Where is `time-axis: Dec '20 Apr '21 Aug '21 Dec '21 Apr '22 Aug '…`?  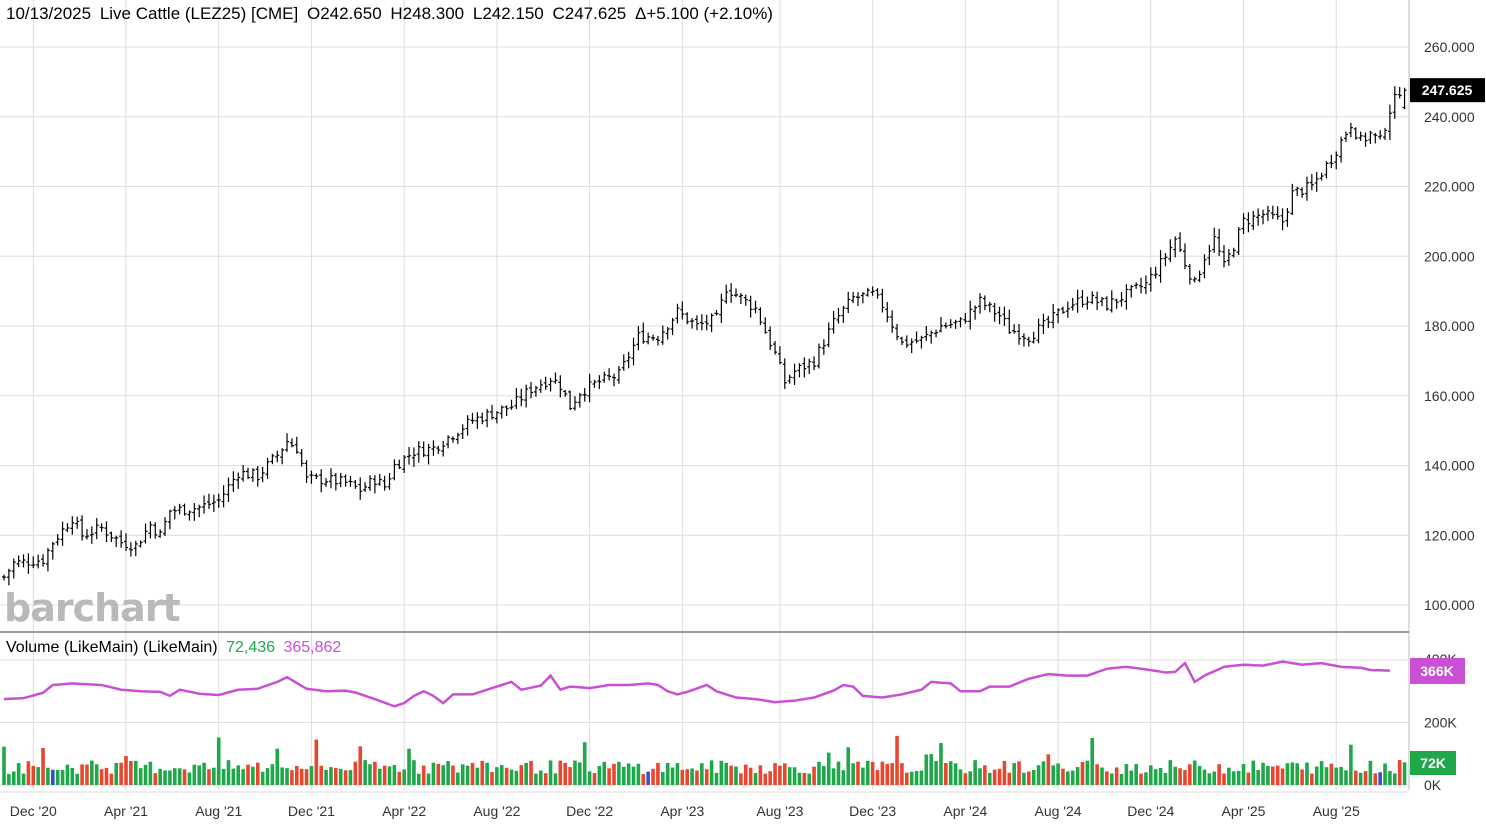 time-axis: Dec '20 Apr '21 Aug '21 Dec '21 Apr '22 Aug '… is located at coordinates (685, 811).